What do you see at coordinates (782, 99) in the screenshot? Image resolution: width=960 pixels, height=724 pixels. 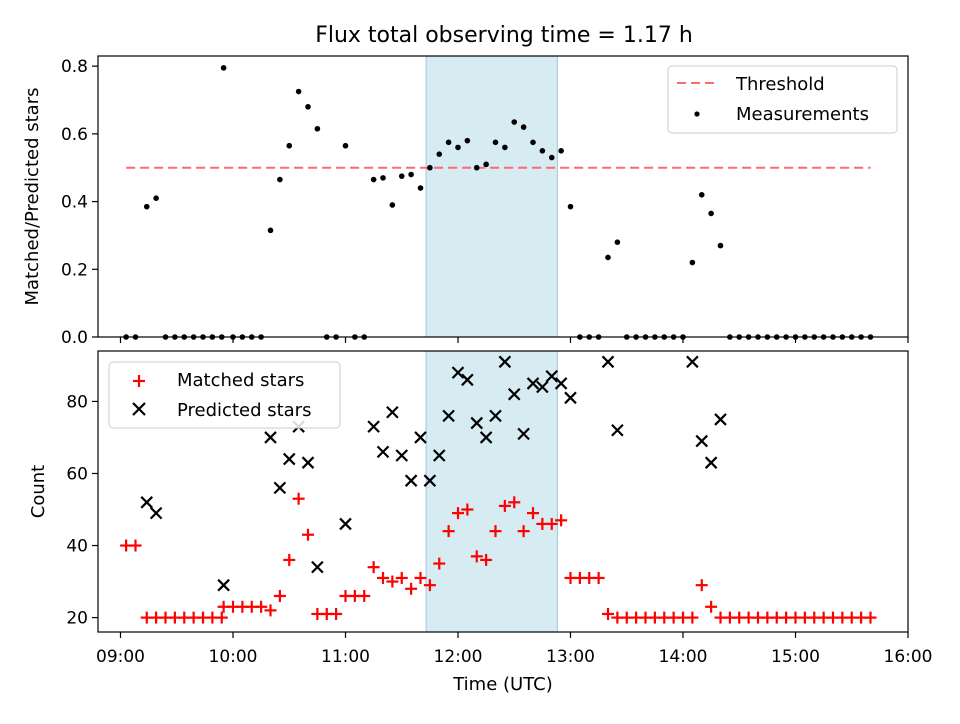 I see `top-legend-box` at bounding box center [782, 99].